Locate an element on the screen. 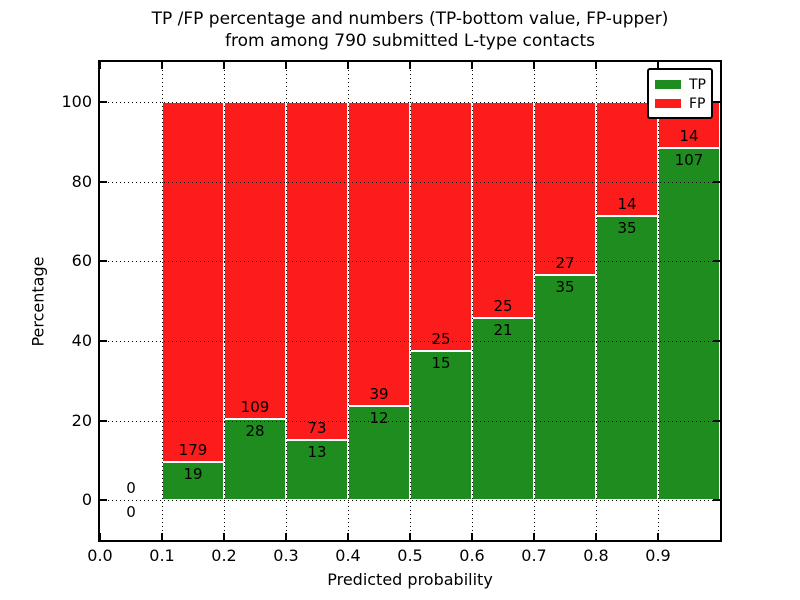  tp-count-label: 12 is located at coordinates (379, 418).